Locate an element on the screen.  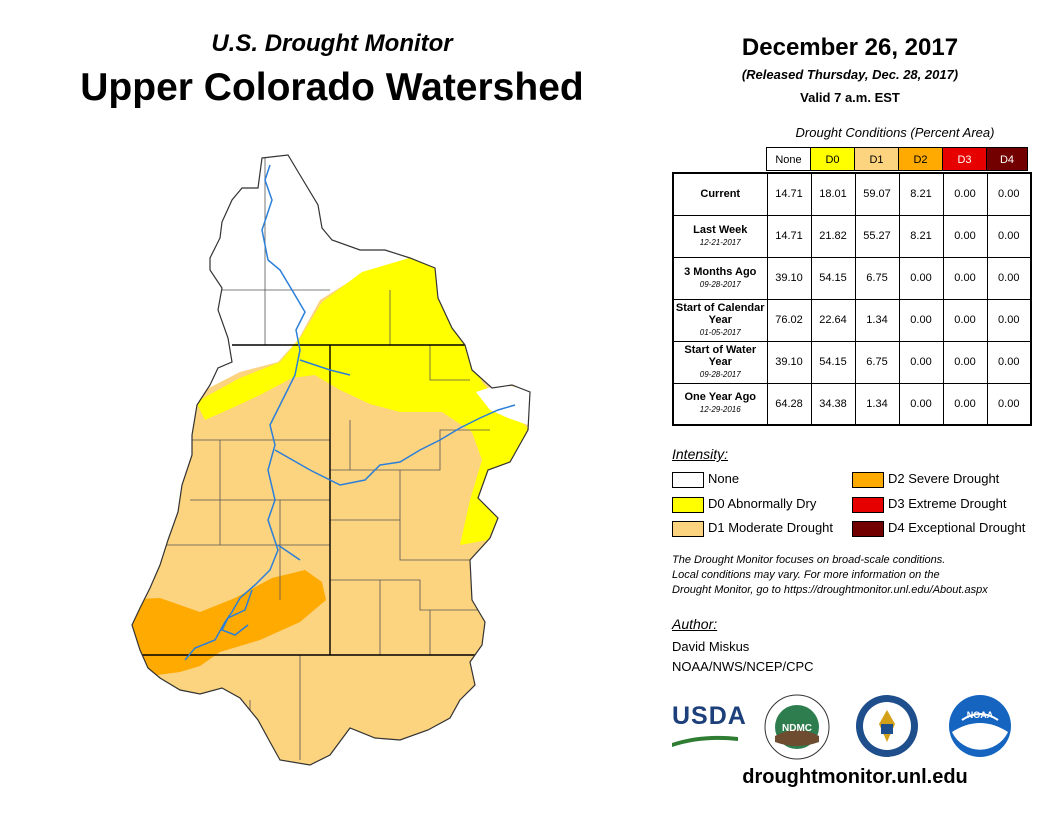
col-d2: D2 is located at coordinates (920, 159).